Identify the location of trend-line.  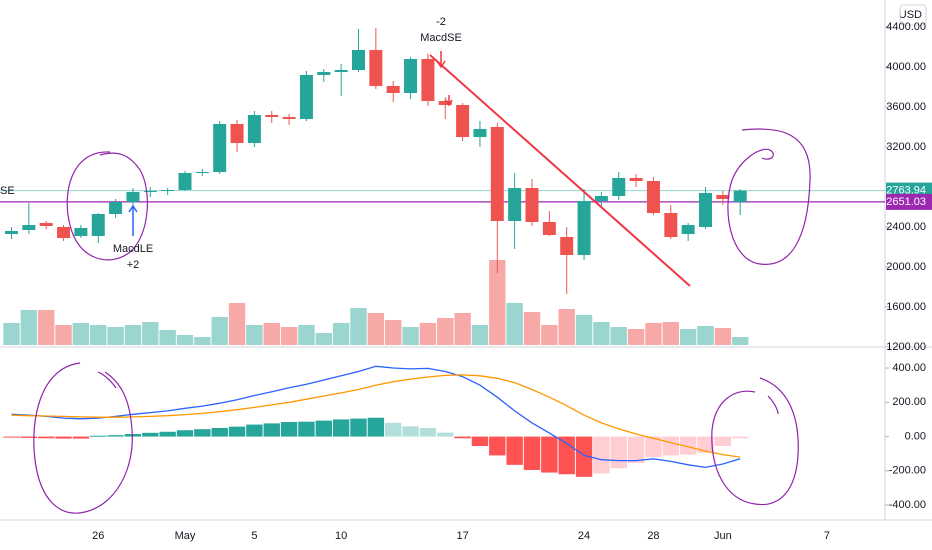
(560, 170).